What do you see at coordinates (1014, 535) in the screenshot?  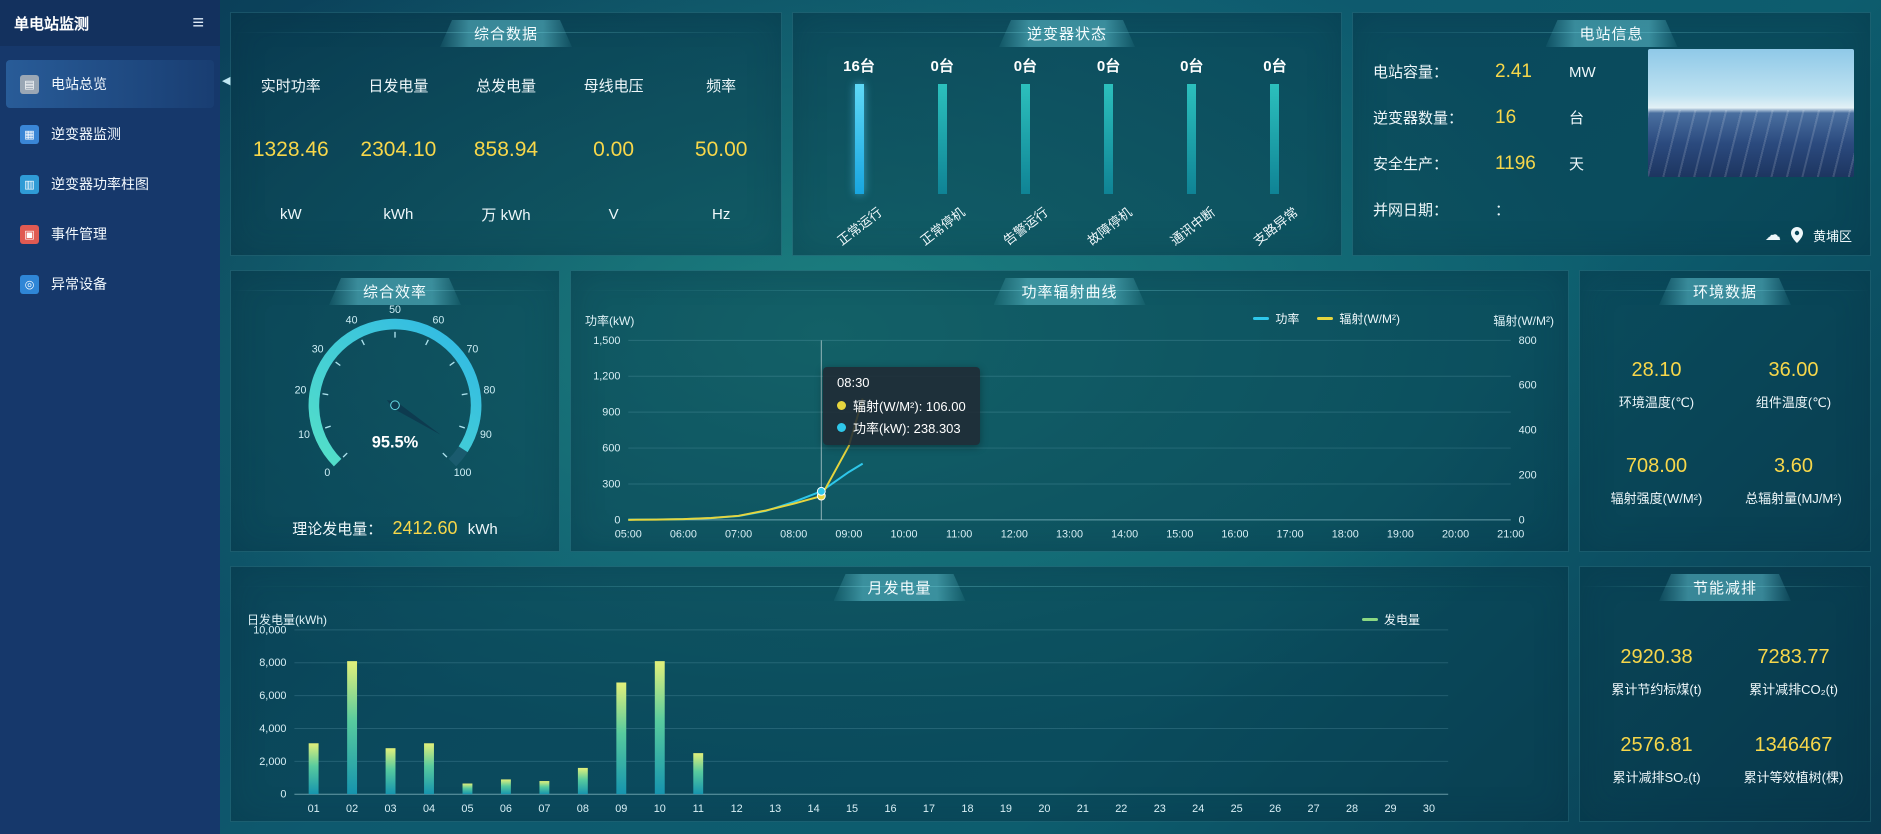 I see `svg-text: 12:00` at bounding box center [1014, 535].